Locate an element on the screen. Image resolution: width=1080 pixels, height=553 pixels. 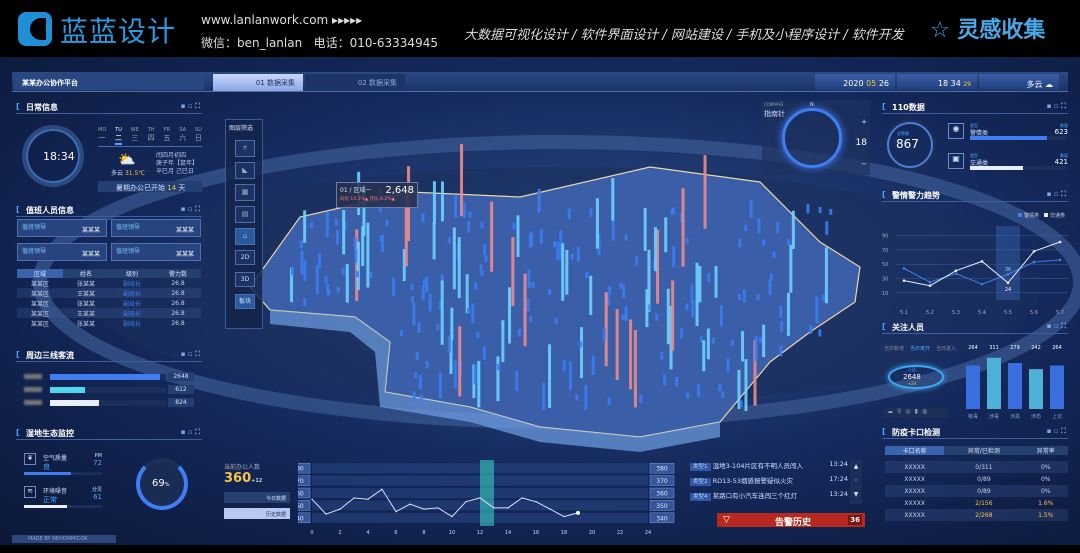
zoom-in-button: + is located at coordinates (864, 122).